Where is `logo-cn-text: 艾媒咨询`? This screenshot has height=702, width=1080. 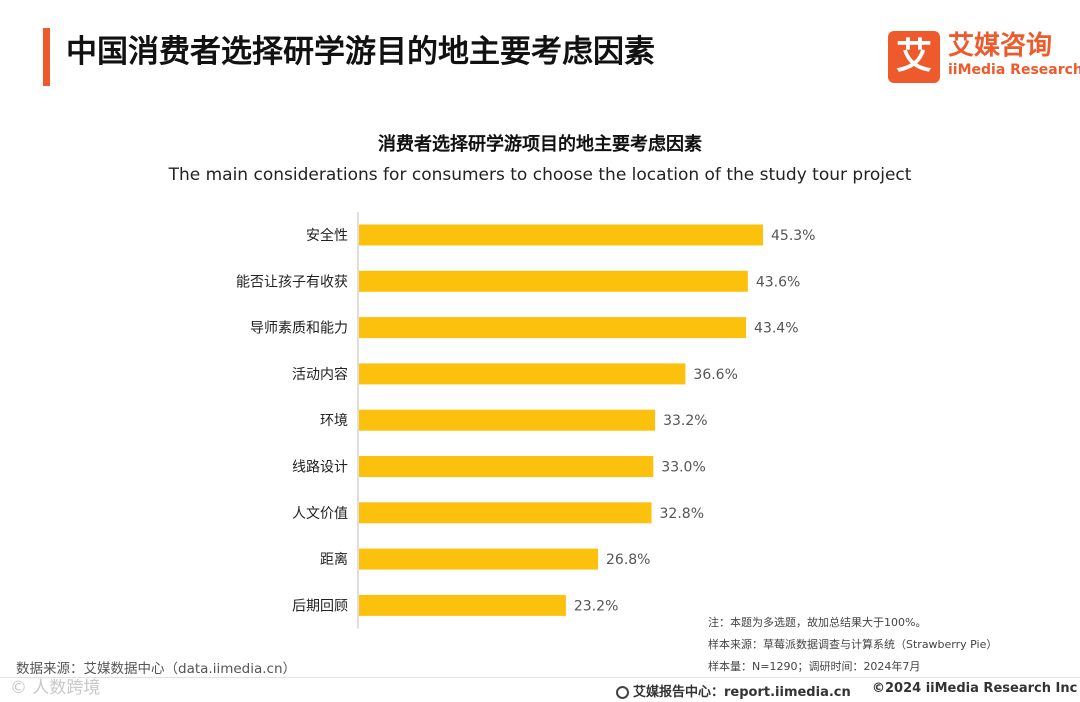 logo-cn-text: 艾媒咨询 is located at coordinates (1000, 46).